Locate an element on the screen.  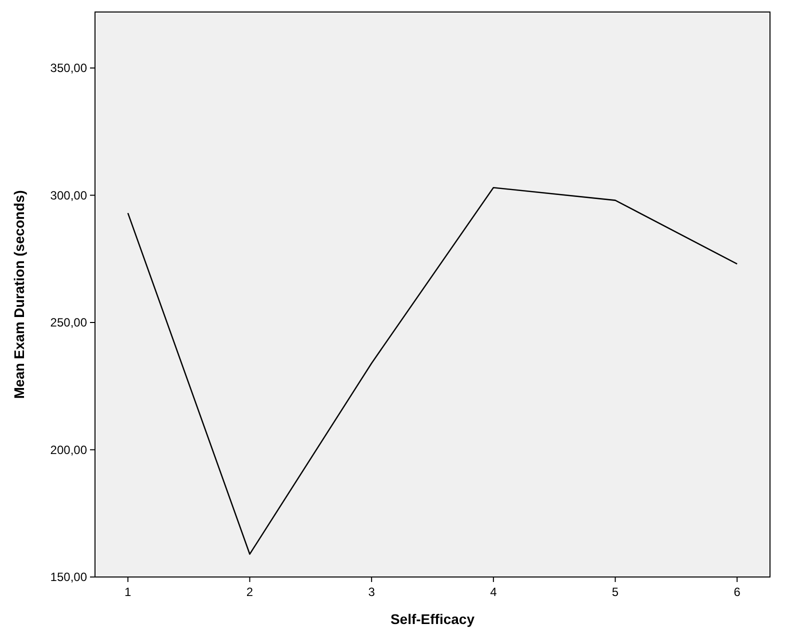
y-tick-label: 350,00 is located at coordinates (69, 68).